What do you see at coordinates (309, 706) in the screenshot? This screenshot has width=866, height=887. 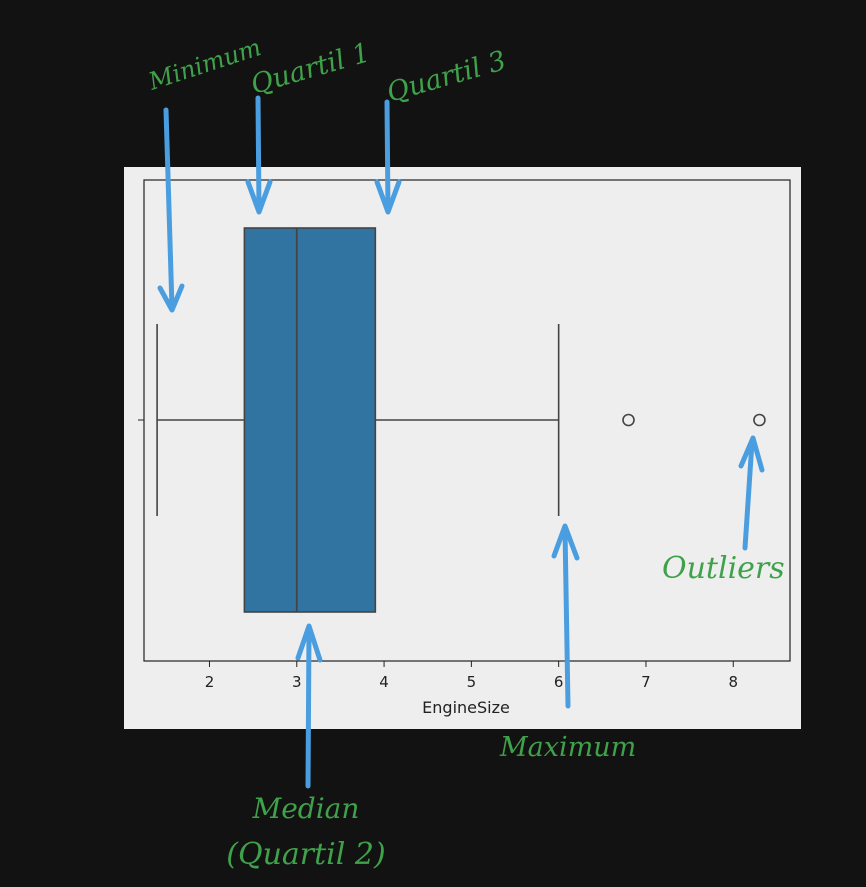 I see `median-arrow` at bounding box center [309, 706].